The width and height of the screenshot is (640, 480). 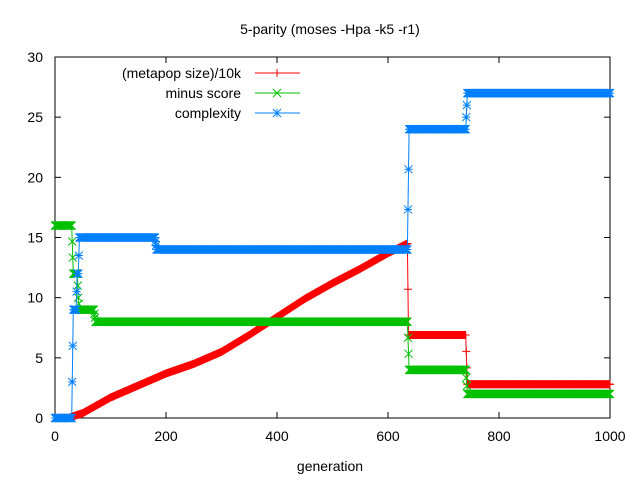 I want to click on x-tick-label: 1000, so click(x=609, y=436).